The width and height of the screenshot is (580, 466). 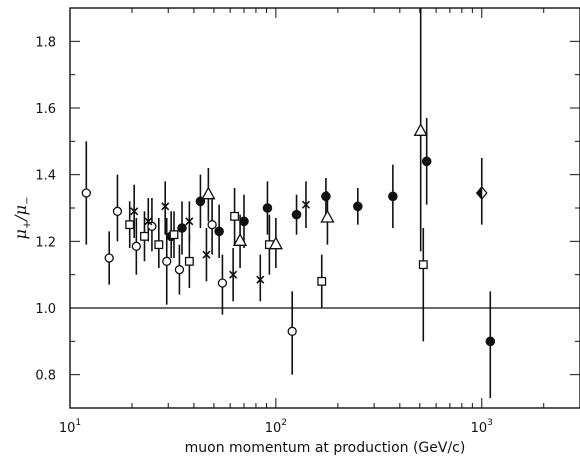 I want to click on y-tick-label: 1.0, so click(x=45, y=309).